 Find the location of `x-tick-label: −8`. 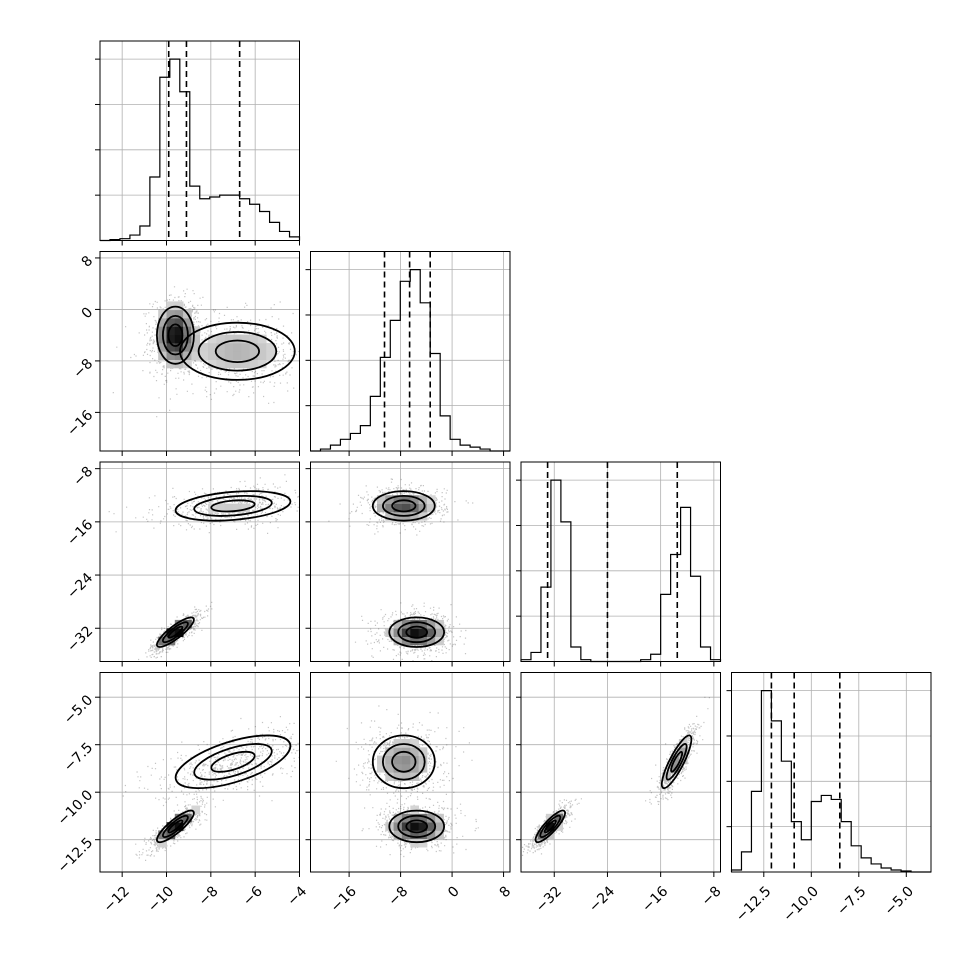

x-tick-label: −8 is located at coordinates (209, 896).